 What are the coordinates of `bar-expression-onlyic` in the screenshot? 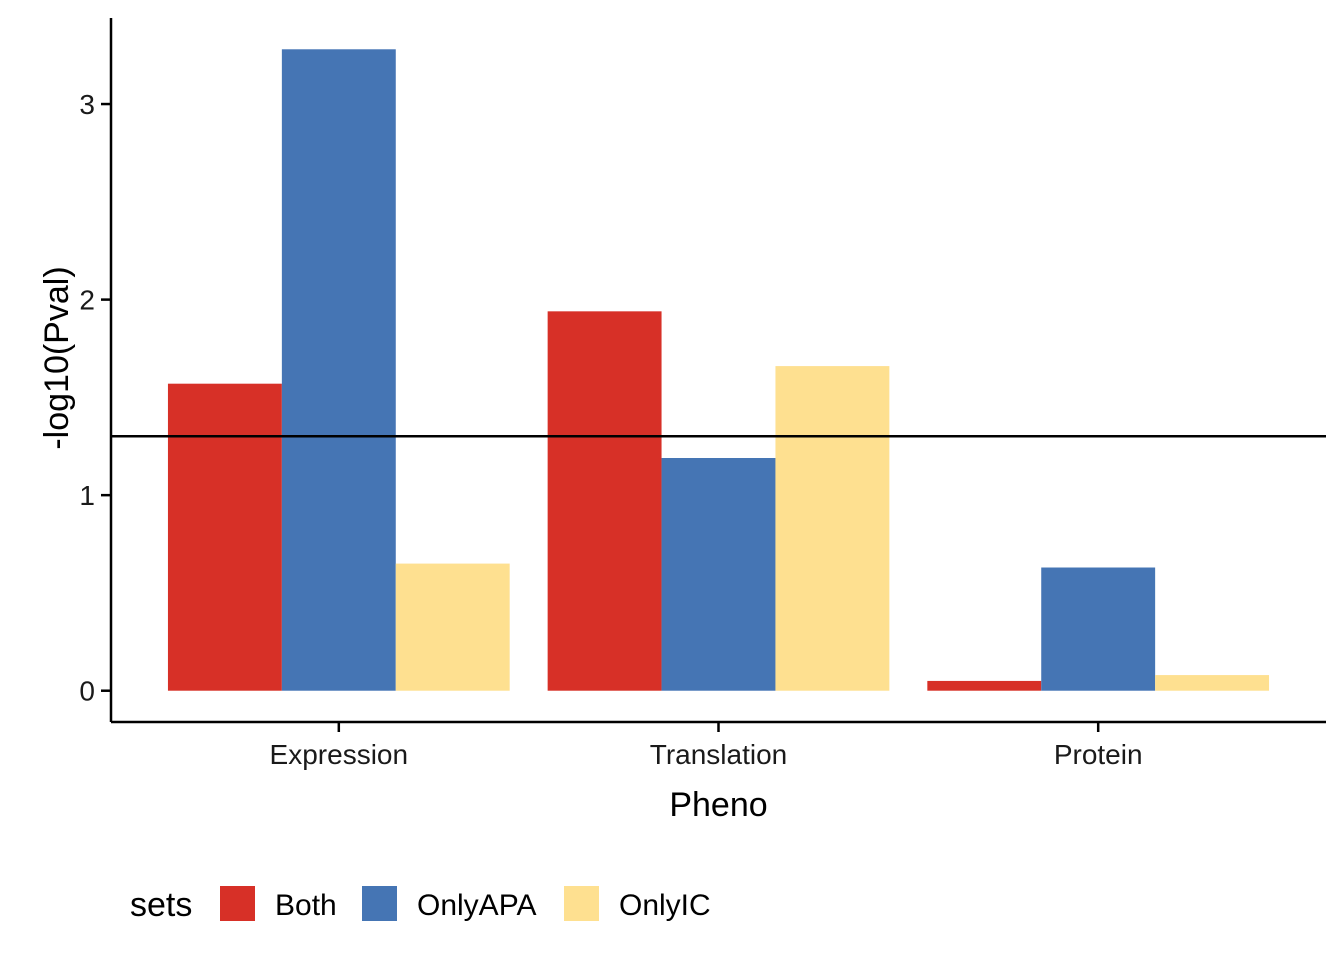 It's located at (452, 627).